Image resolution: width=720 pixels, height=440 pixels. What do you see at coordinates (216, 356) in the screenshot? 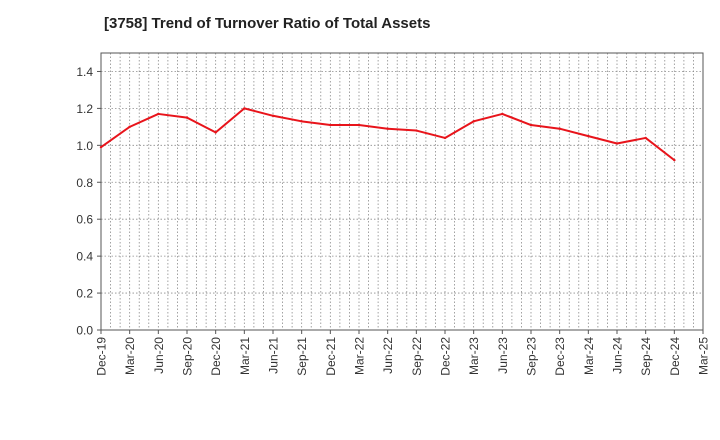
I see `x-tick-label: Dec-20` at bounding box center [216, 356].